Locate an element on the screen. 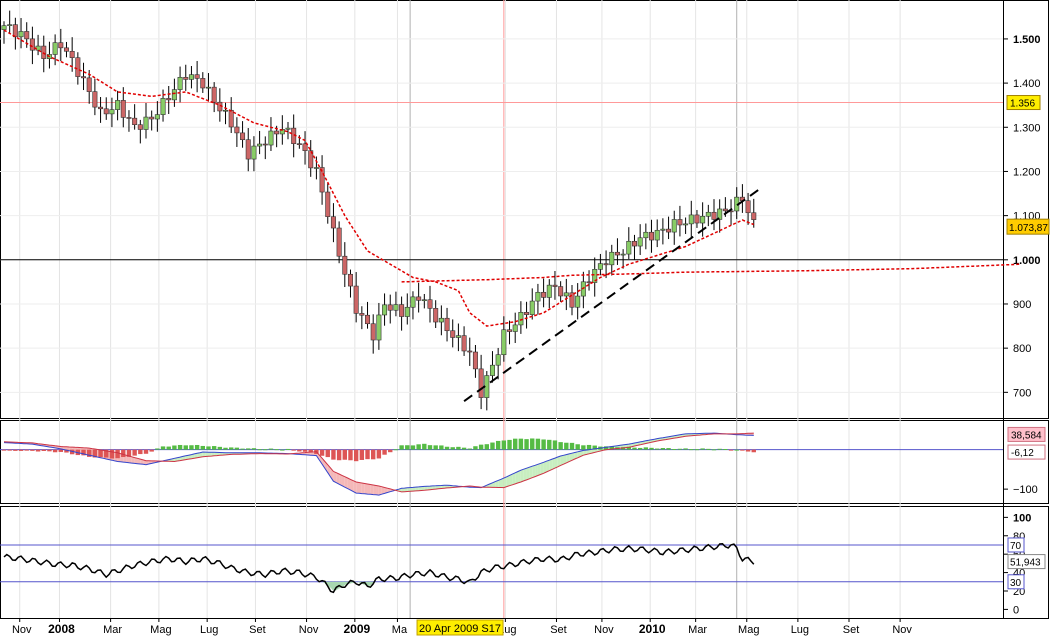  price-tick-label: 1.500 is located at coordinates (1027, 40).